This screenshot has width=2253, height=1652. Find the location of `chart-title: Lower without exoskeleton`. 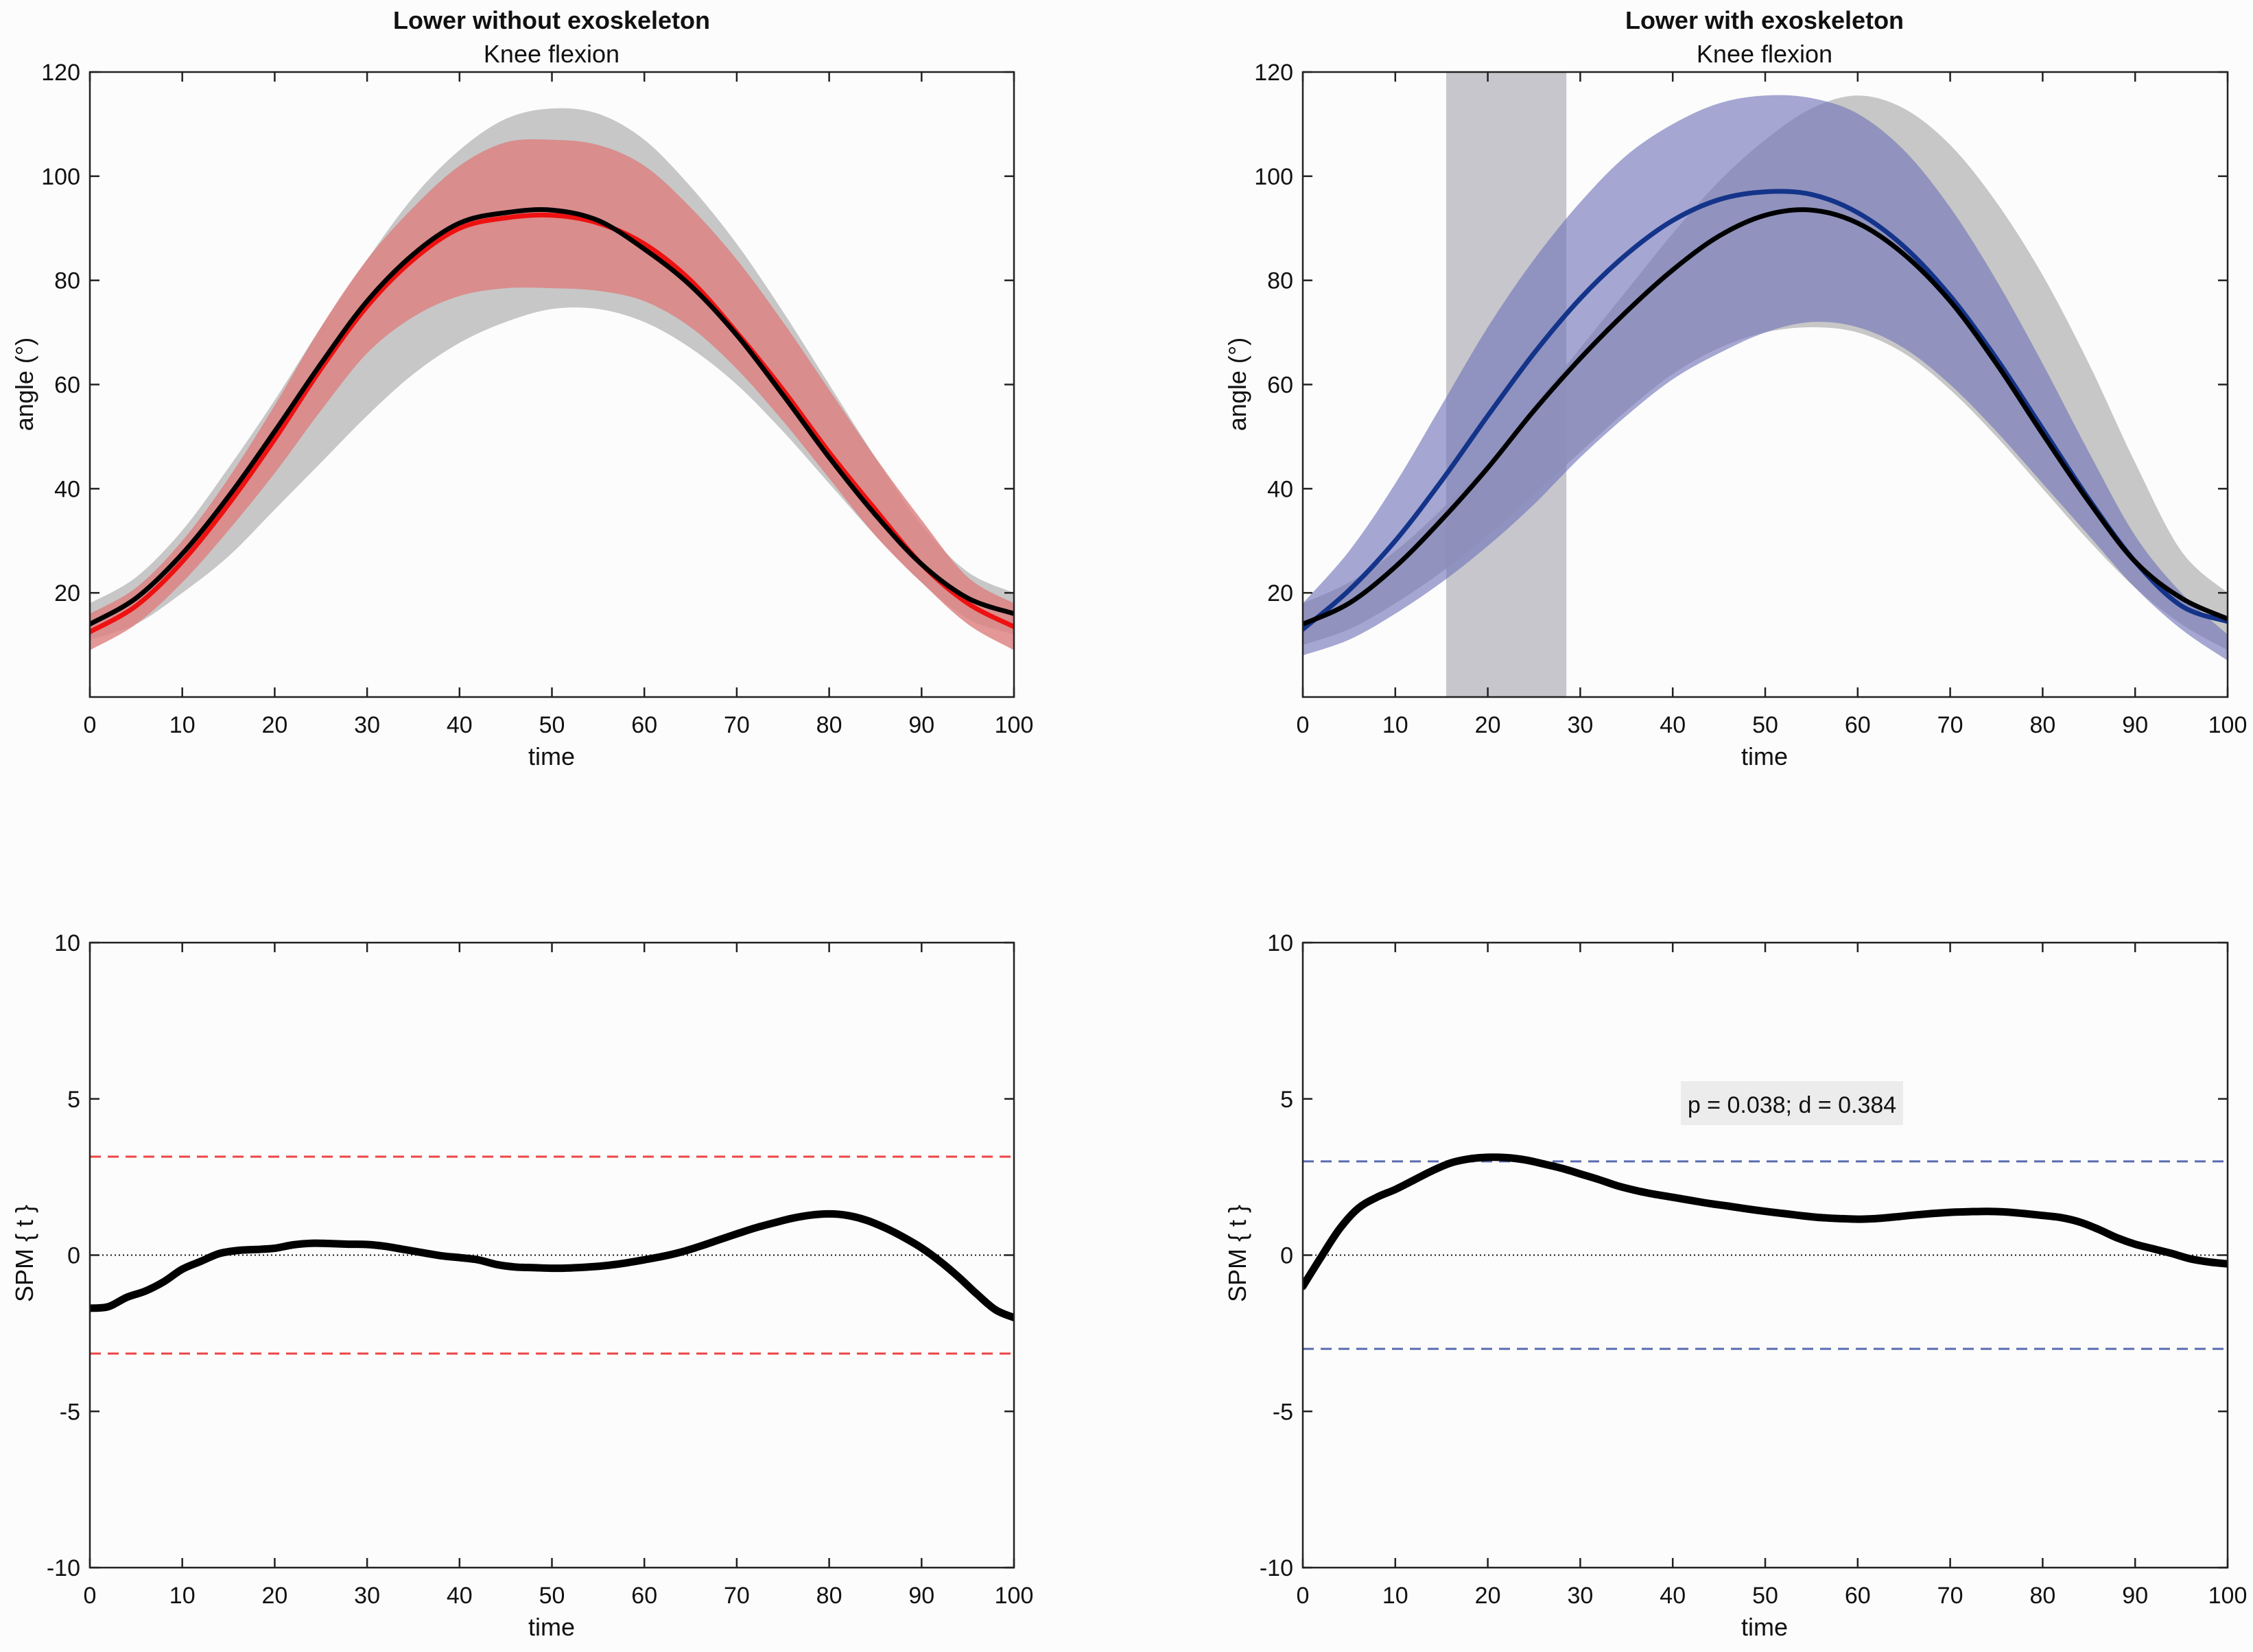

chart-title: Lower without exoskeleton is located at coordinates (551, 20).